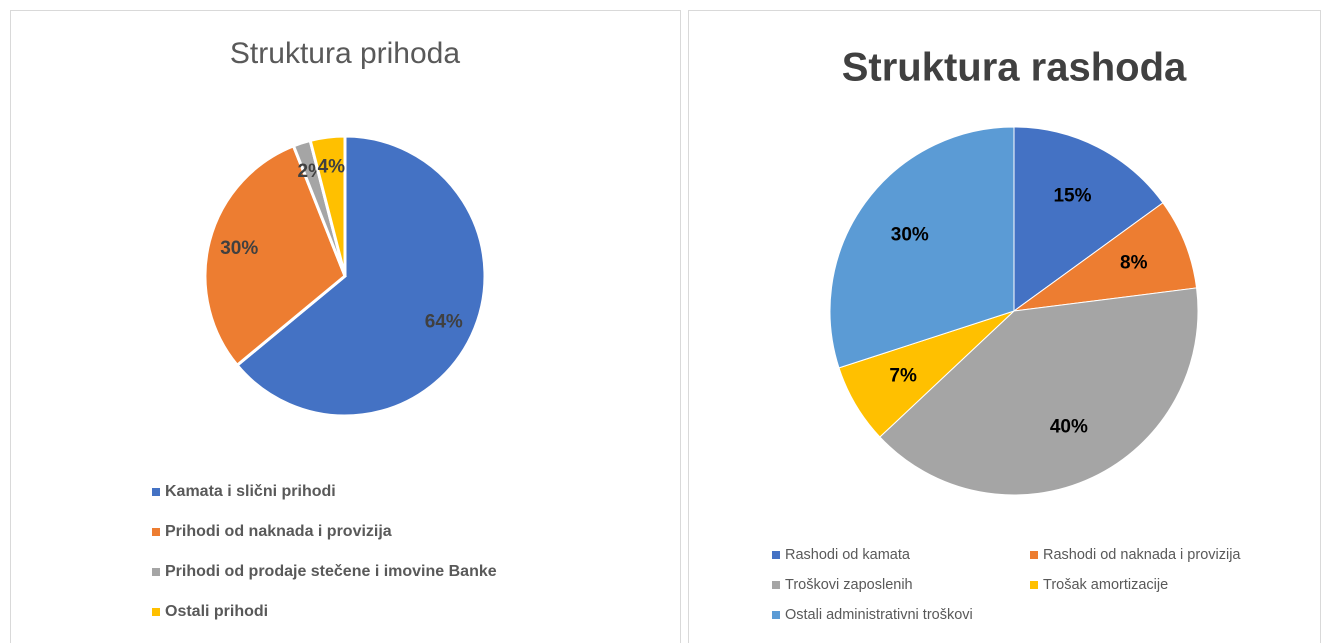  I want to click on legend-label: Kamata i slični prihodi, so click(250, 491).